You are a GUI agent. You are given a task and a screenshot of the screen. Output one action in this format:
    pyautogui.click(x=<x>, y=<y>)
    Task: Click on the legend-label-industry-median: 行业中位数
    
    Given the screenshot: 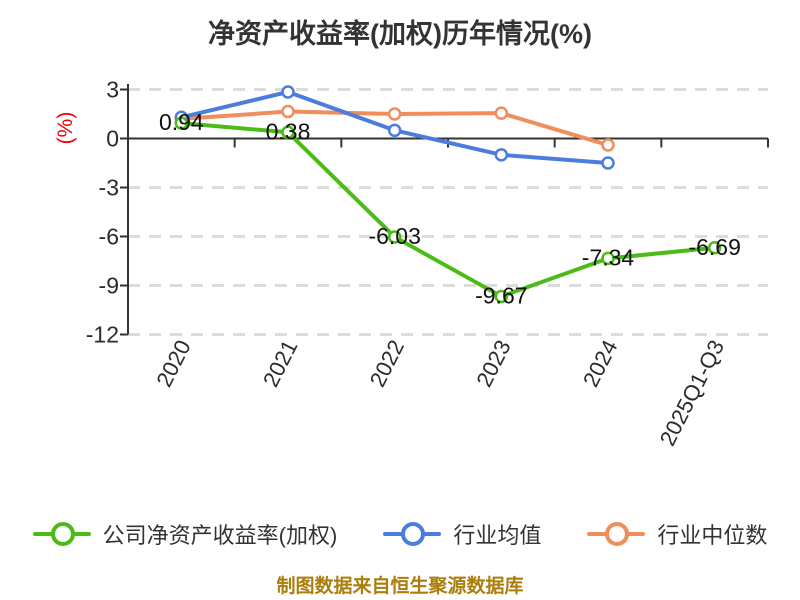 What is the action you would take?
    pyautogui.click(x=712, y=535)
    